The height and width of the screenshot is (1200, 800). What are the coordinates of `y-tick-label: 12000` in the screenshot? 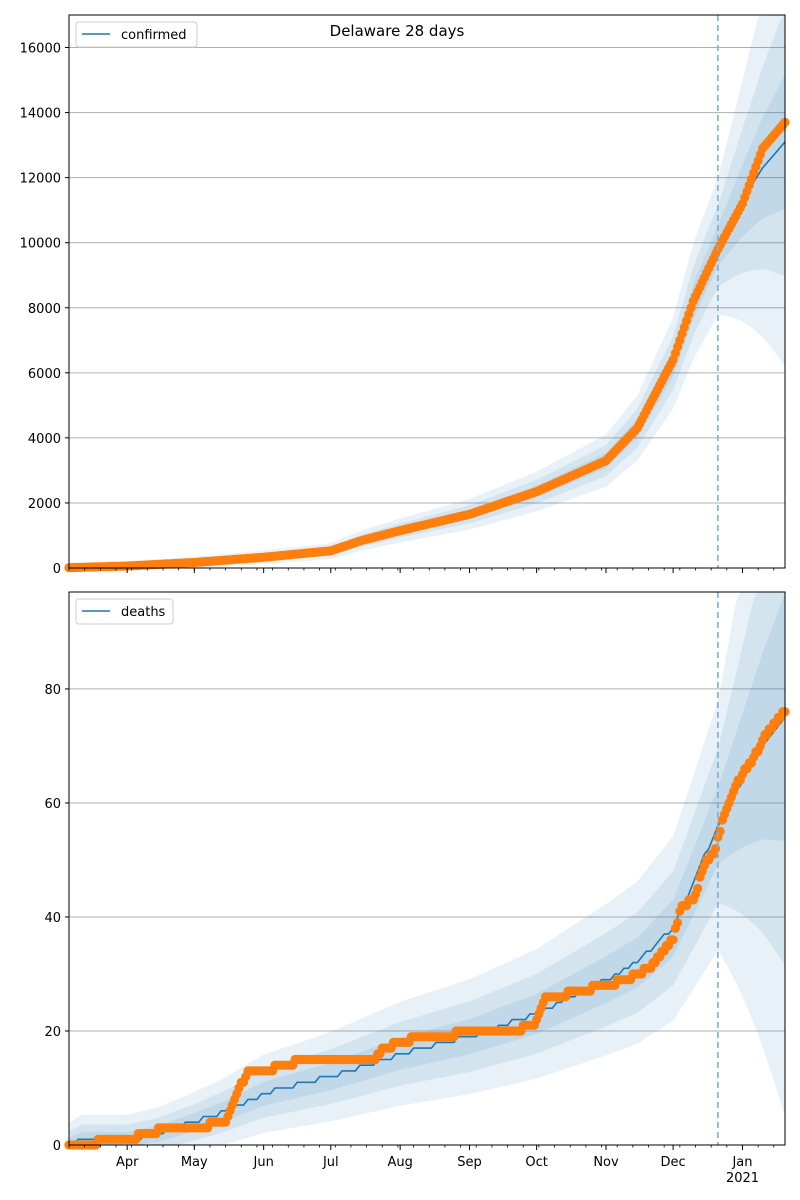 It's located at (40, 179).